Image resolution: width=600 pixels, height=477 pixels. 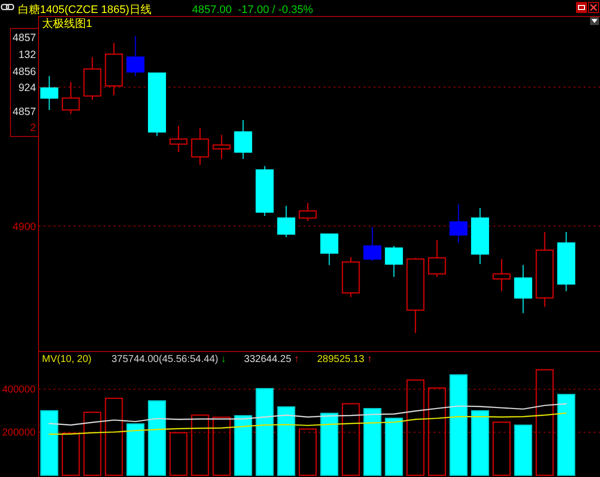 What do you see at coordinates (27, 55) in the screenshot?
I see `text: 132` at bounding box center [27, 55].